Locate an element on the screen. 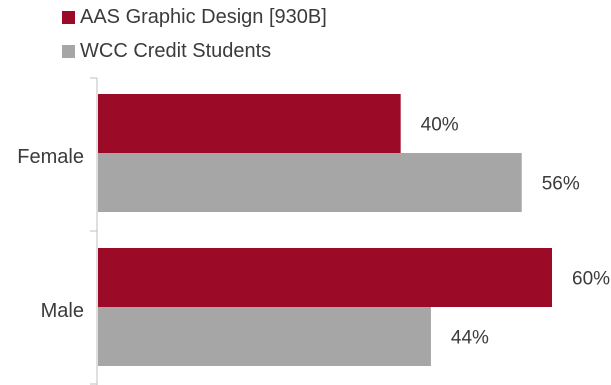 Image resolution: width=611 pixels, height=385 pixels. legend-item-series-1: AAS Graphic Design [930B] is located at coordinates (194, 17).